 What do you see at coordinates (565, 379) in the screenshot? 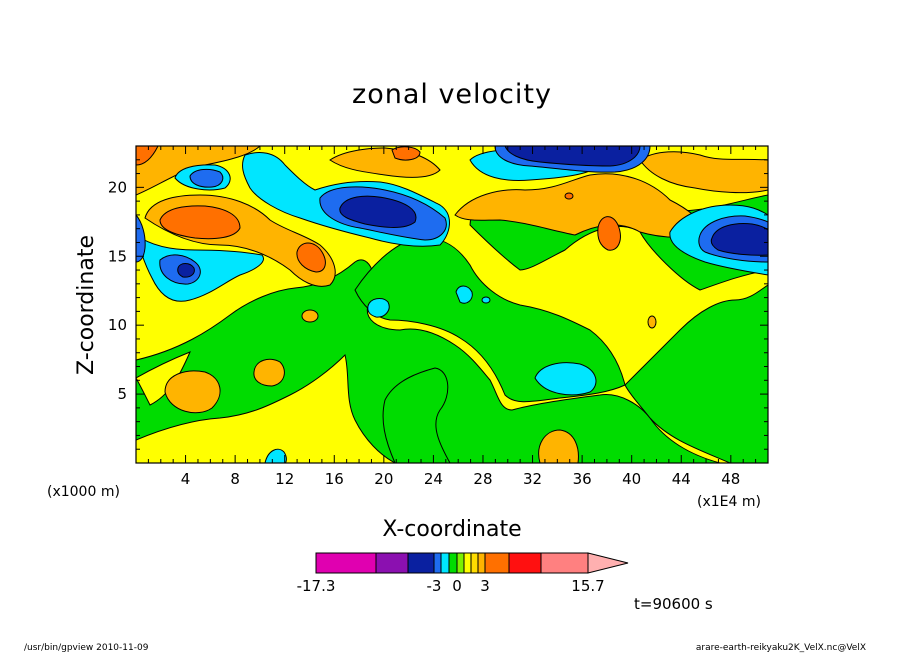
I see `contour-region-cyan-blob-bottom` at bounding box center [565, 379].